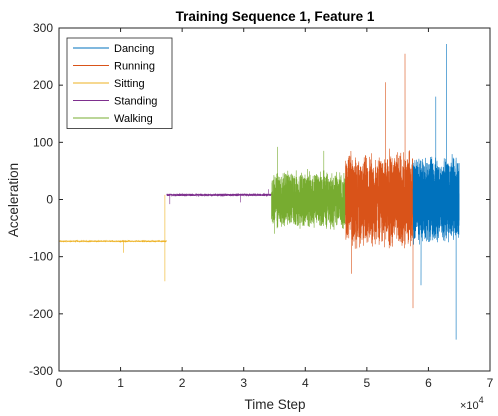  Describe the element at coordinates (13, 200) in the screenshot. I see `y-axis-label: Acceleration` at that location.